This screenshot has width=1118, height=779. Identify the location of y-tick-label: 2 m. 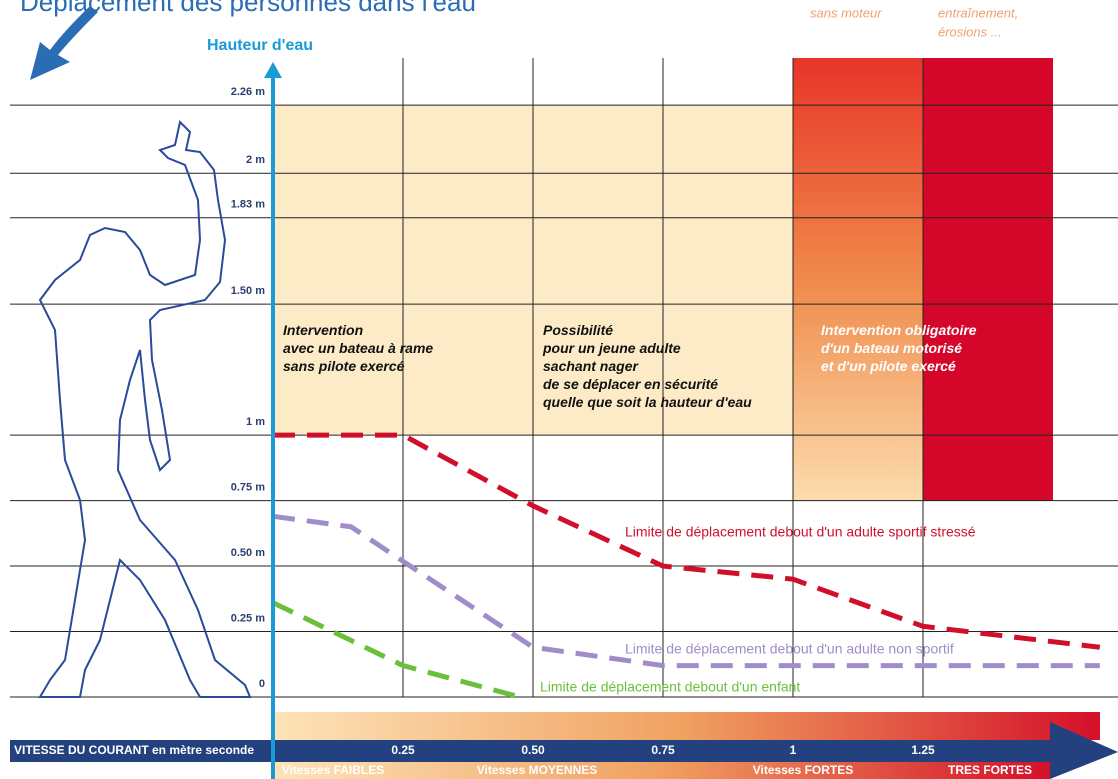
(255, 160).